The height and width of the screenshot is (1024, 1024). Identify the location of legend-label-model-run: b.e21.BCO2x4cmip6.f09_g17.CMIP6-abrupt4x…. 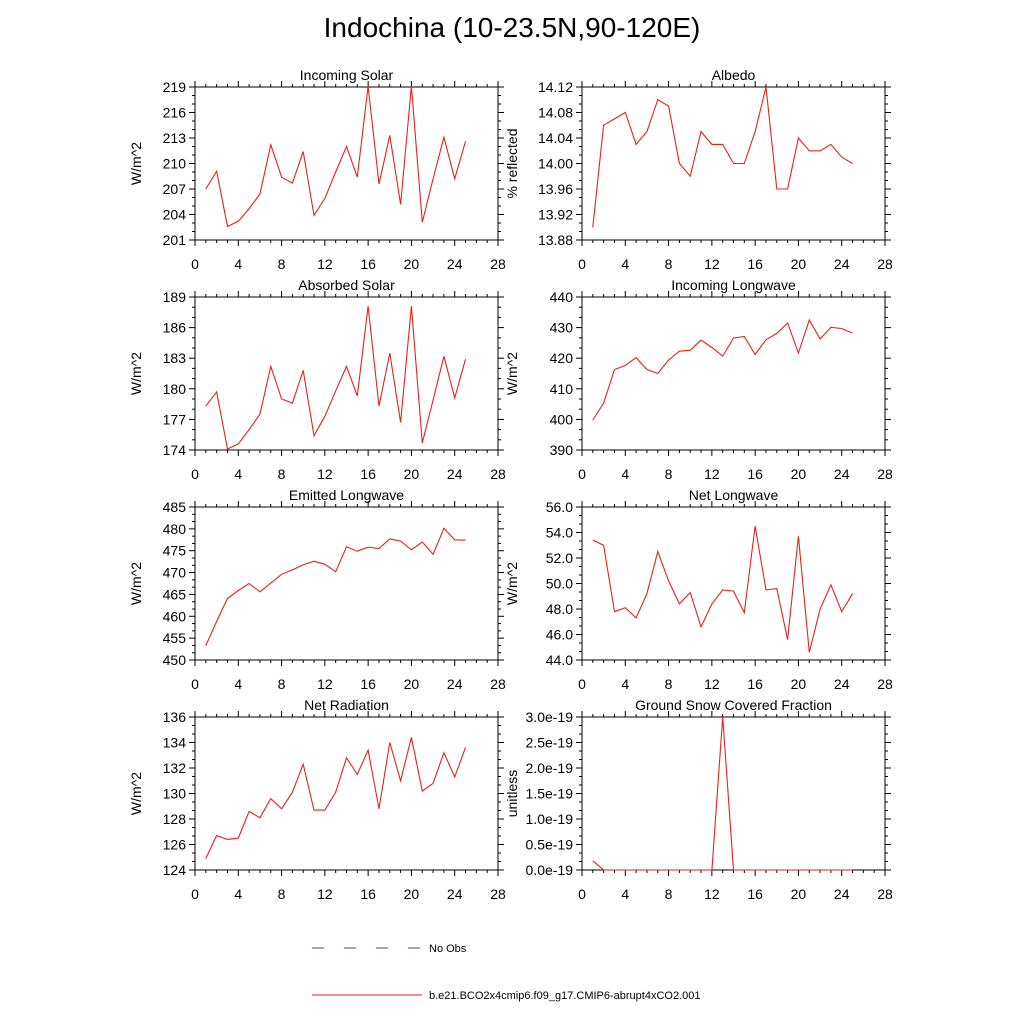
(565, 996).